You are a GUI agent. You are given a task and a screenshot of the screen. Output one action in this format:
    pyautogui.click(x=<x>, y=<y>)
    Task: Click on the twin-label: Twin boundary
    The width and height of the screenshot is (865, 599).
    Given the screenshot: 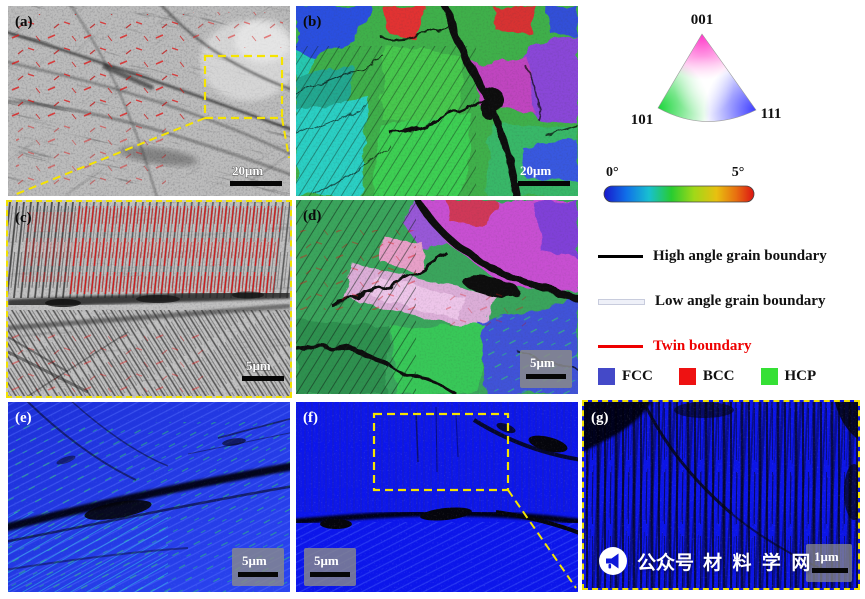 What is the action you would take?
    pyautogui.click(x=702, y=346)
    